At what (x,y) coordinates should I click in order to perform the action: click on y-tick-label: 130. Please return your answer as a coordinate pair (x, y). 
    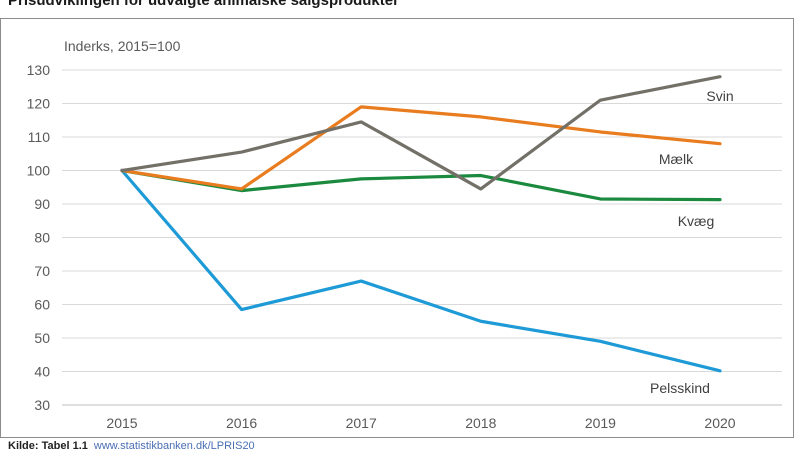
    Looking at the image, I should click on (39, 70).